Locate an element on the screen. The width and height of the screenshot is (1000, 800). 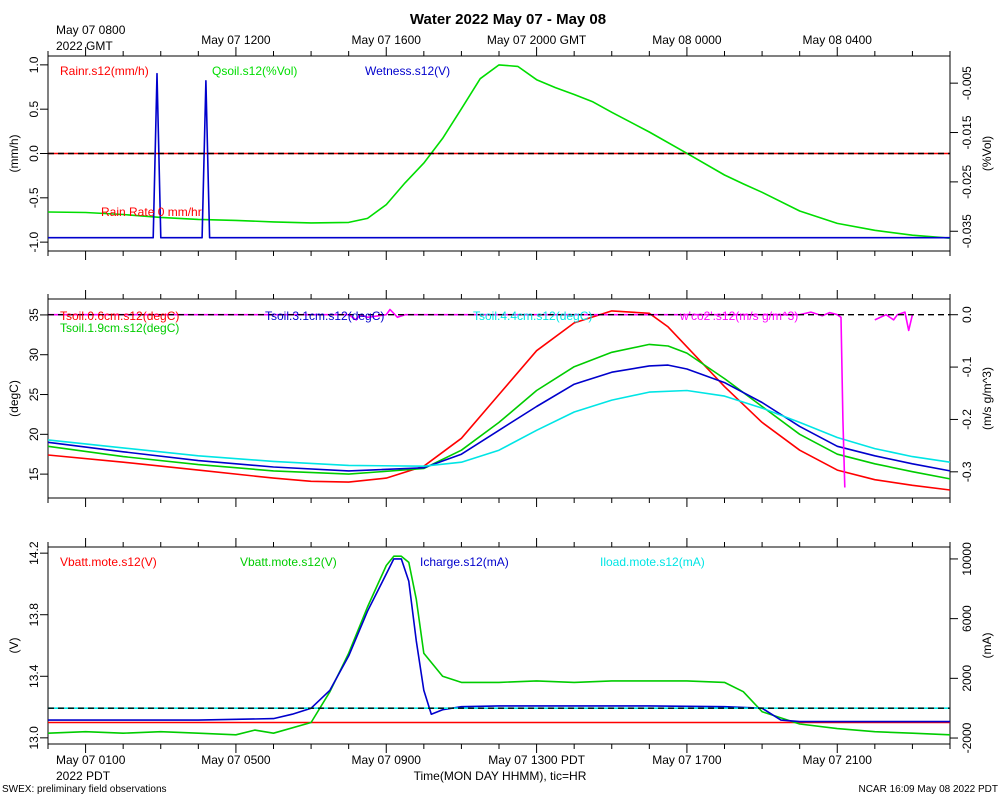
x-axis-label: Time(MON DAY HHMM), tic=HR is located at coordinates (500, 776).